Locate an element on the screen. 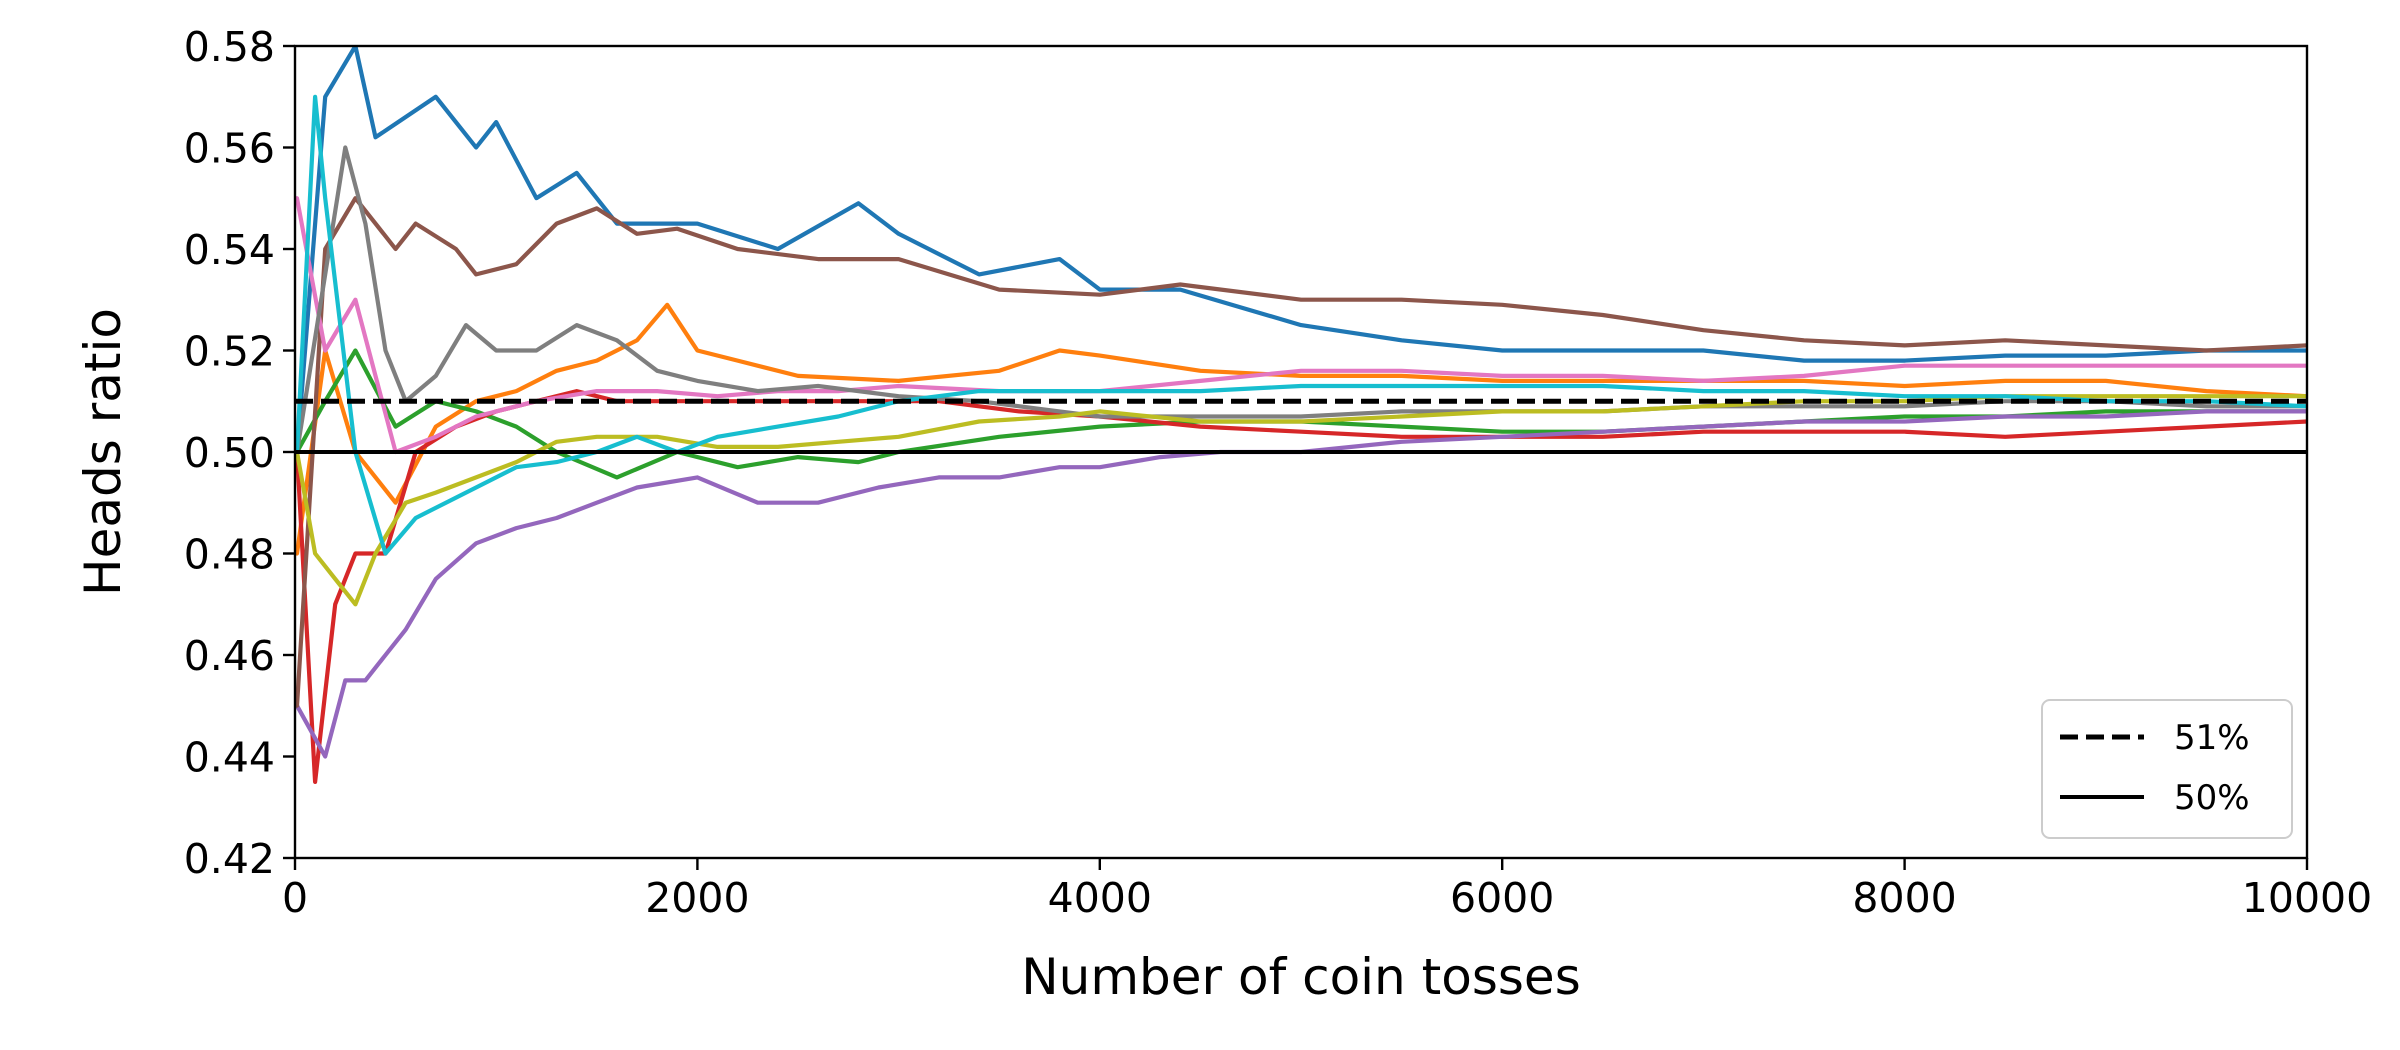  x-tick-label: 4000 is located at coordinates (1100, 898).